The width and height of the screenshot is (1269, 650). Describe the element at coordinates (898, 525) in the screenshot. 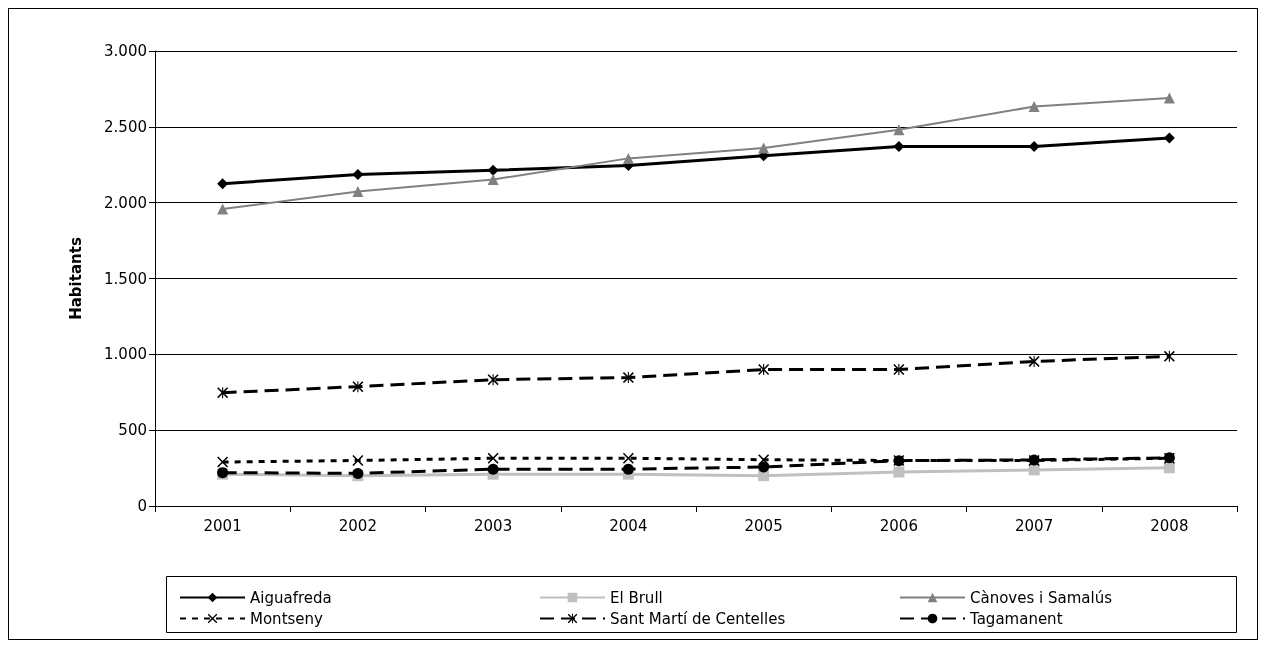

I see `x-tick-label: 2006` at that location.